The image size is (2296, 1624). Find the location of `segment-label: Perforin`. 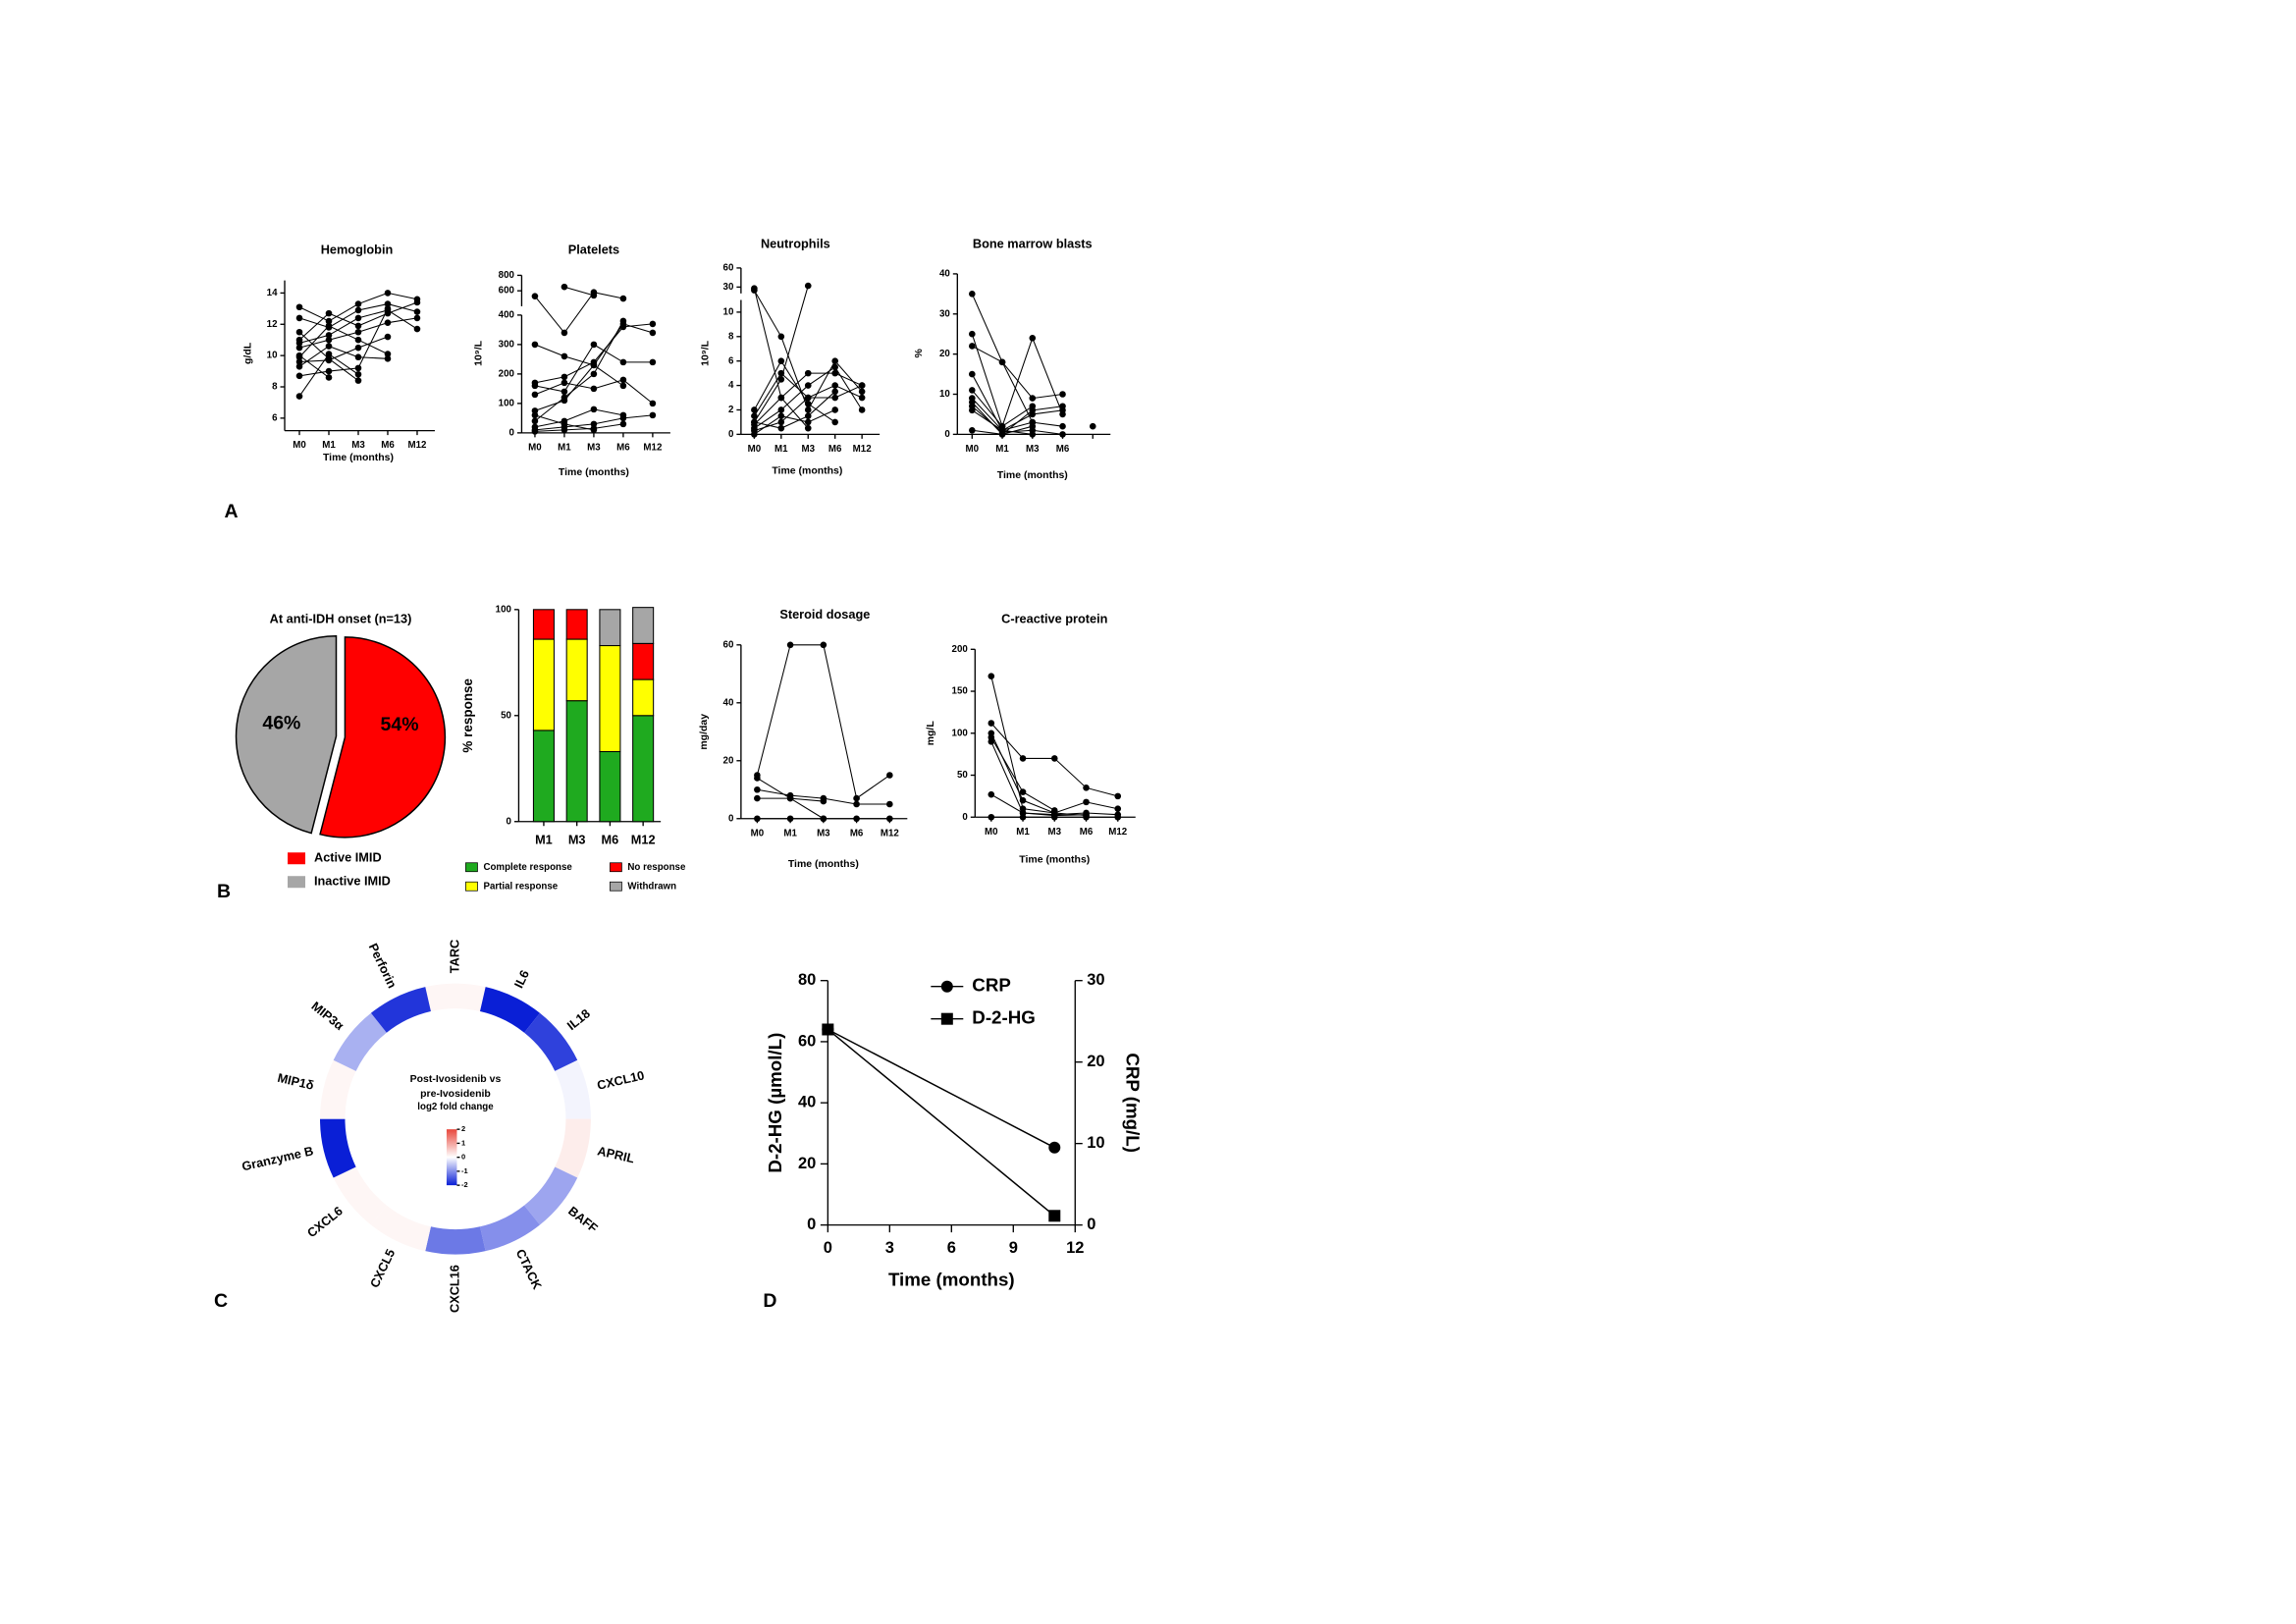

segment-label: Perforin is located at coordinates (383, 966).